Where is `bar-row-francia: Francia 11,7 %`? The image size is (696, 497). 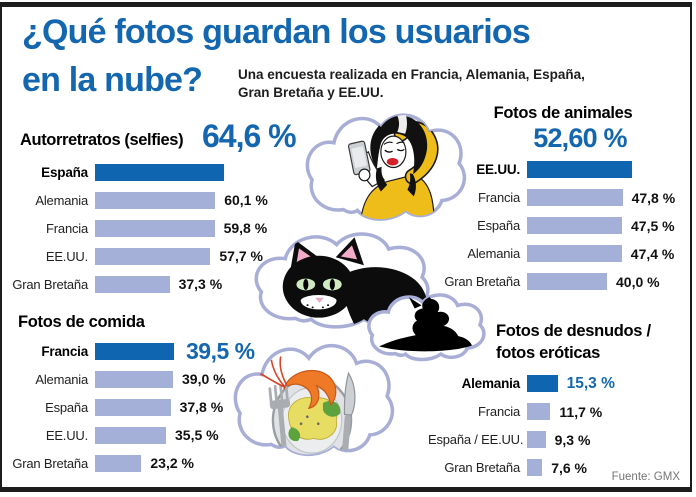 bar-row-francia: Francia 11,7 % is located at coordinates (562, 412).